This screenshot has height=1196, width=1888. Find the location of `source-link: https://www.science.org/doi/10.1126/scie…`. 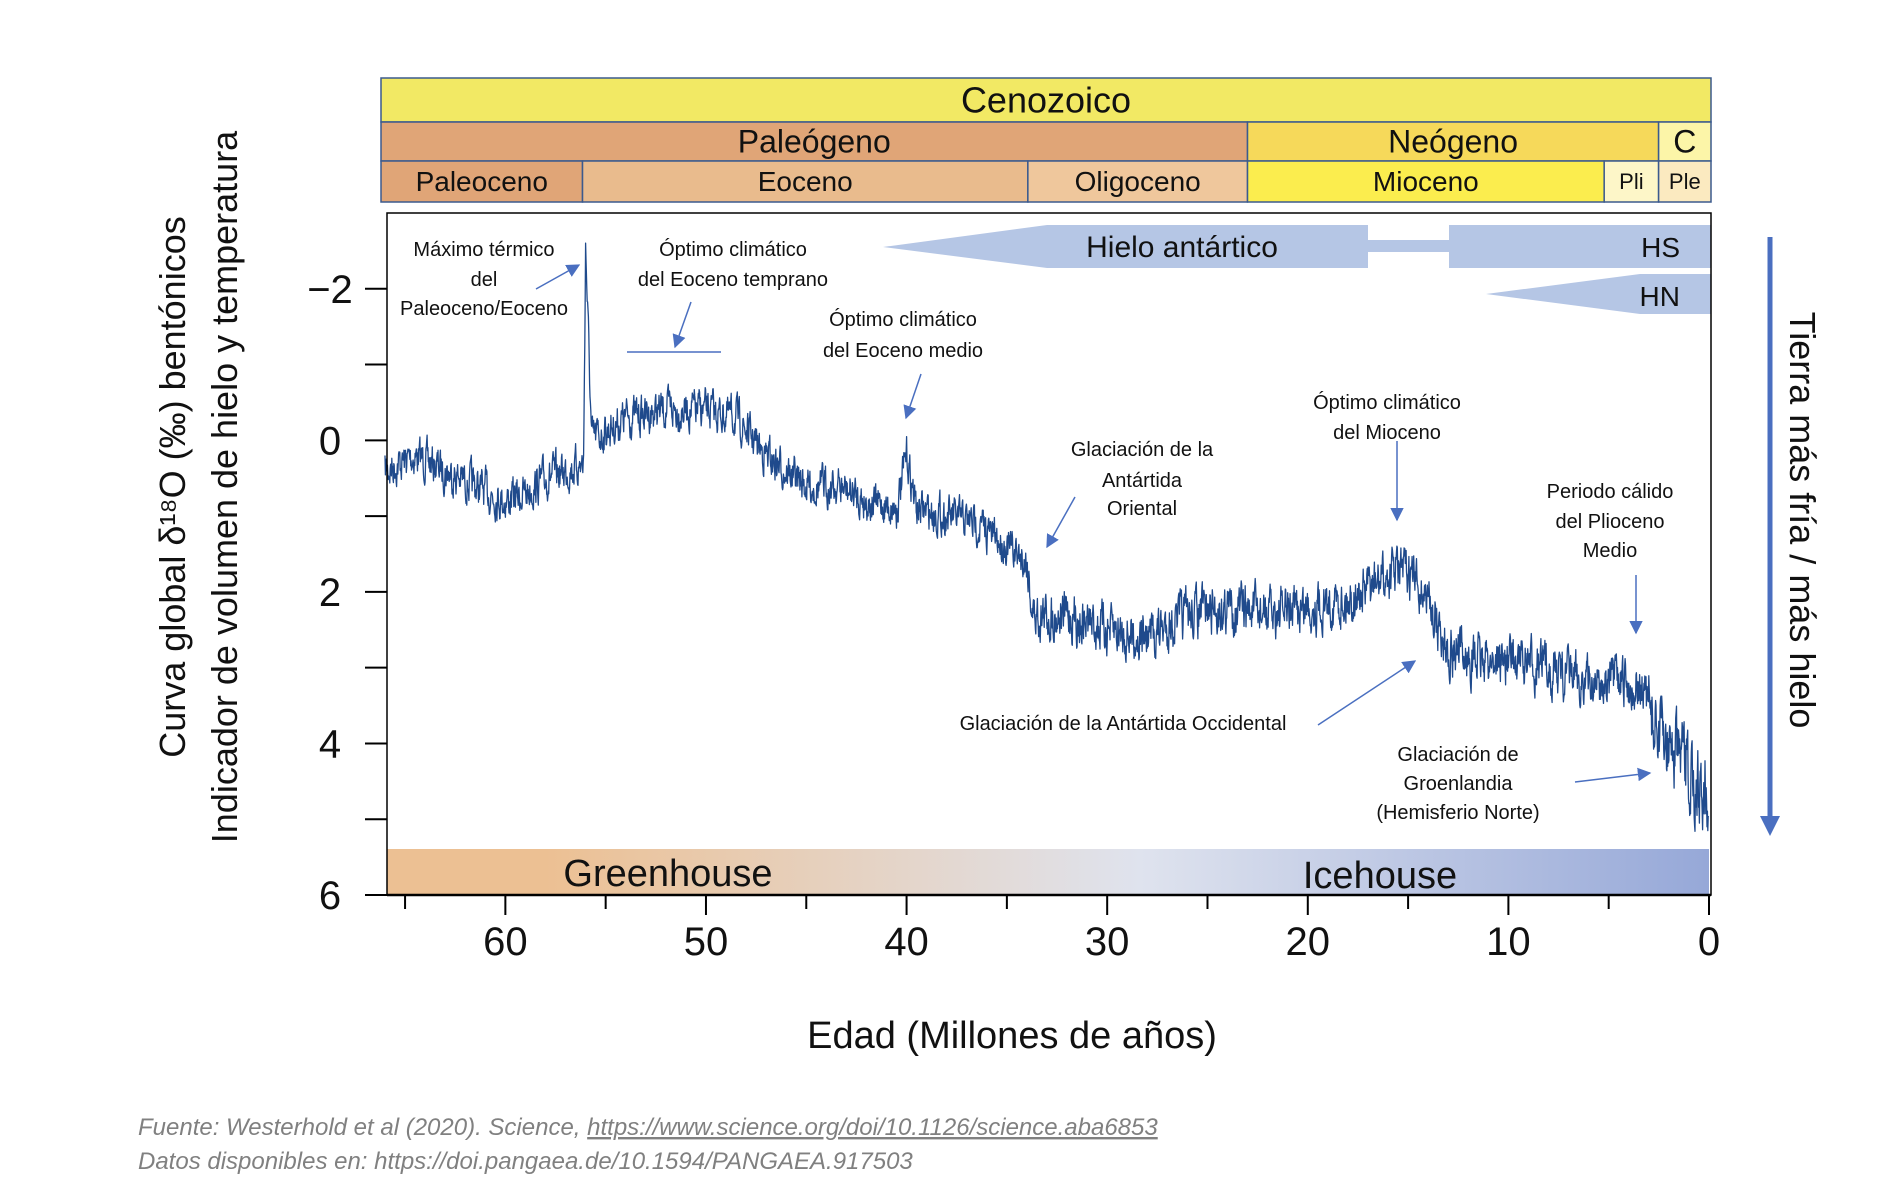

source-link: https://www.science.org/doi/10.1126/scie… is located at coordinates (872, 1127).